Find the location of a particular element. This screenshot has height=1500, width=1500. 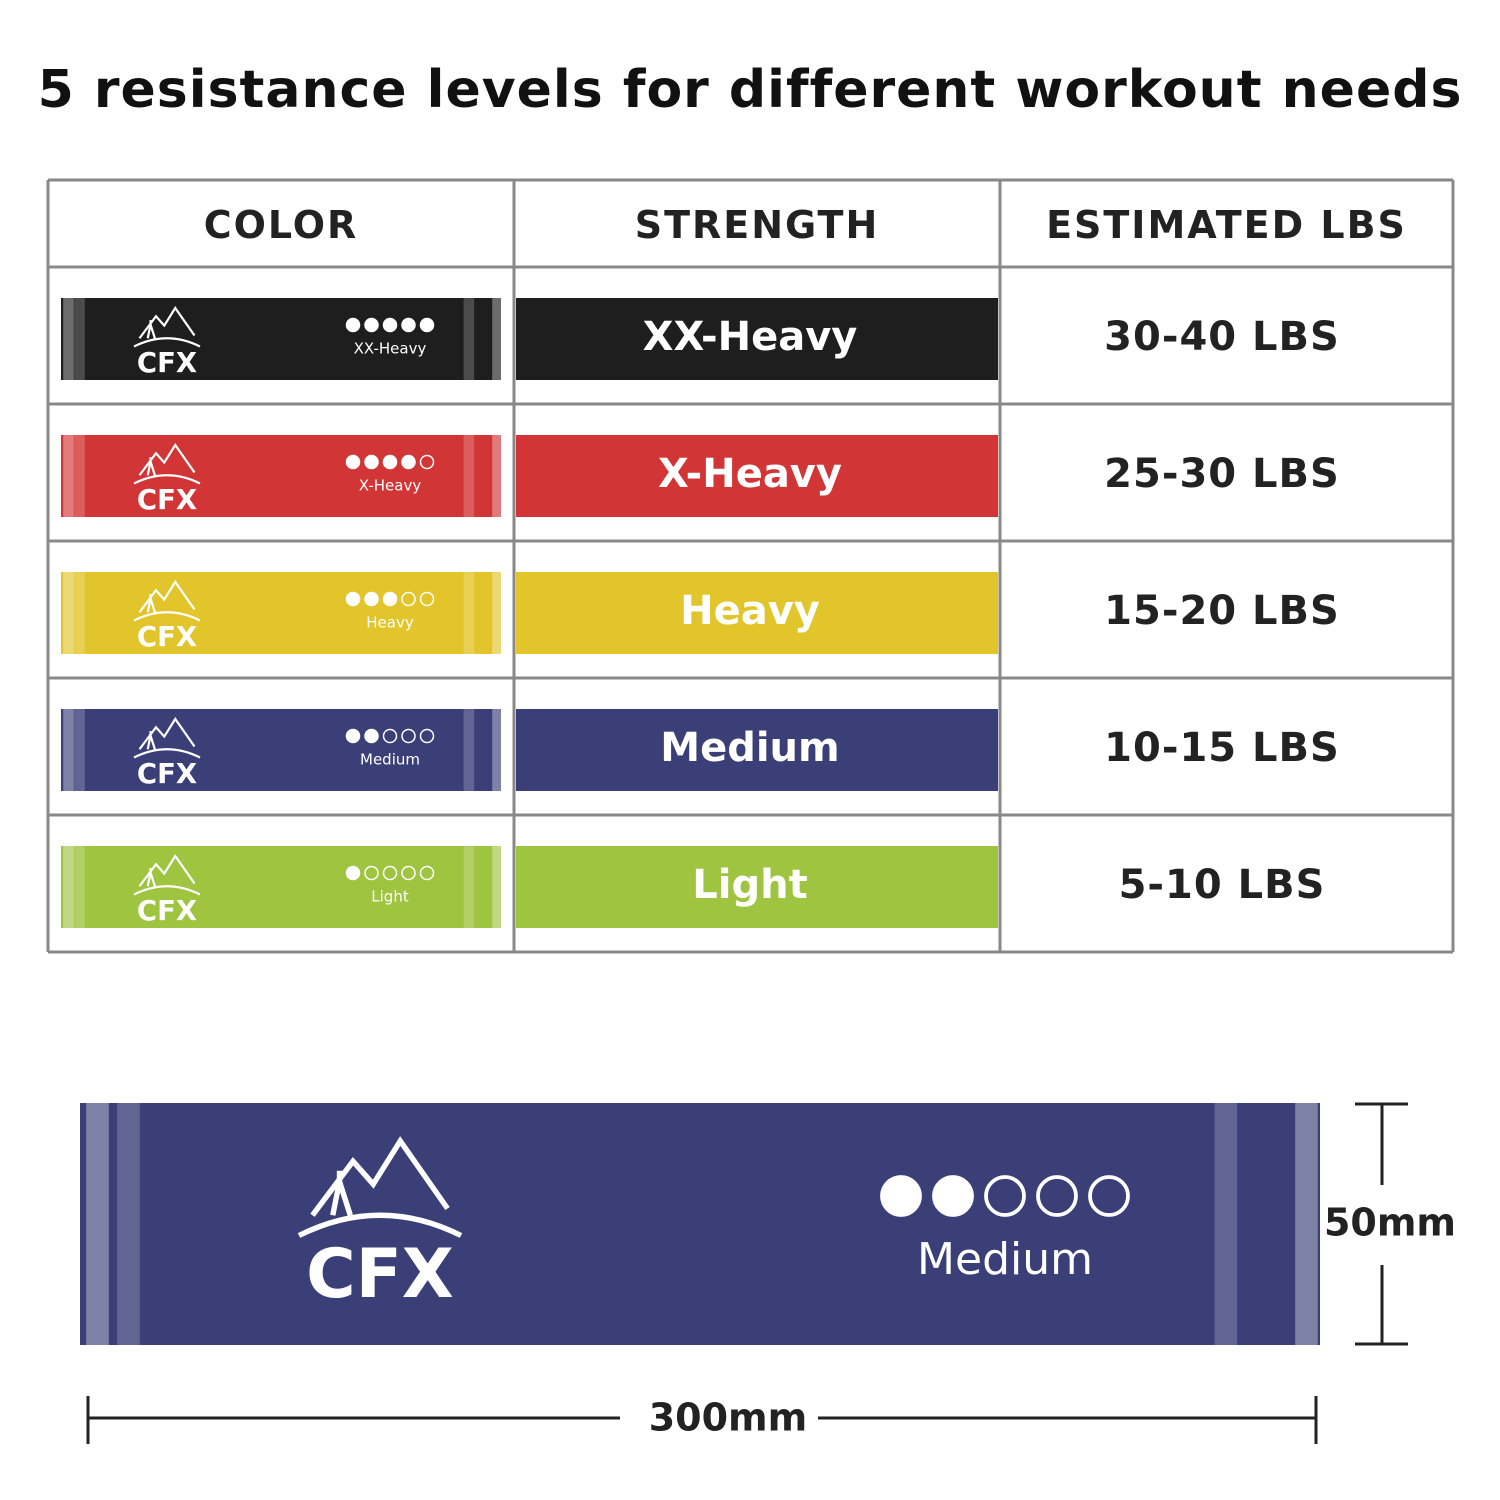

column-header: ESTIMATED LBS is located at coordinates (1226, 225).